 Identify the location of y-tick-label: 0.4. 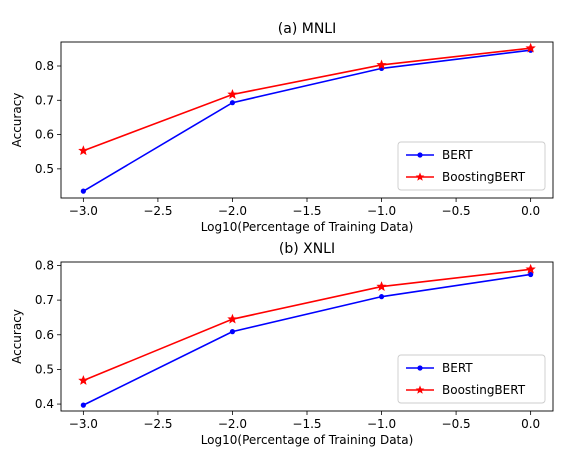
(44, 404).